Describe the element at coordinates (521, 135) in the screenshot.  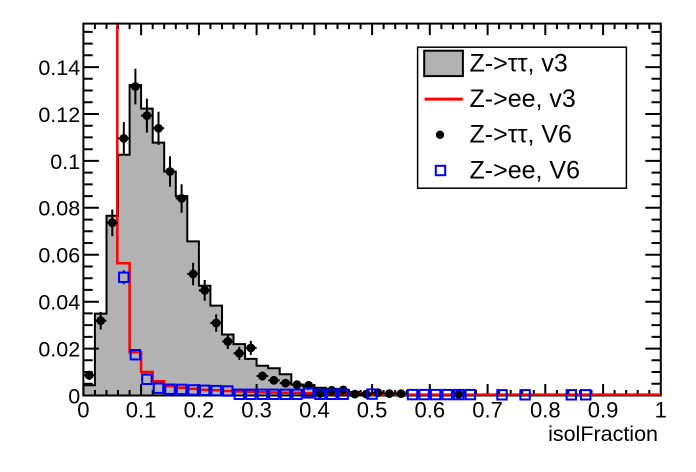
I see `svg-text: Z->ττ, V6` at that location.